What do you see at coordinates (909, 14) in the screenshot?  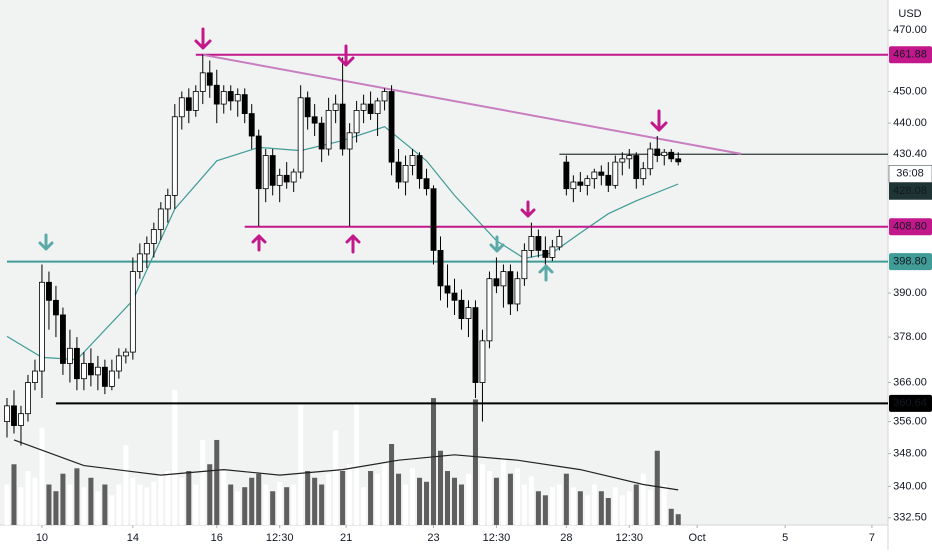 I see `unit-label: USD` at bounding box center [909, 14].